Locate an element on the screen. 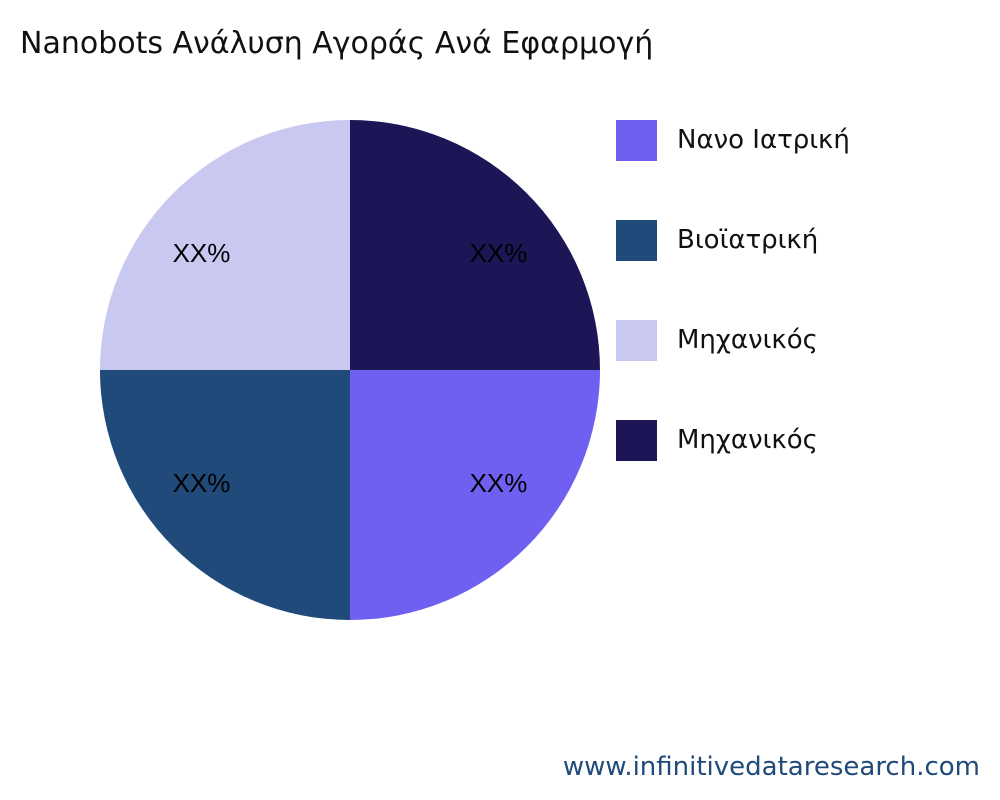 This screenshot has height=800, width=1000. legend-item-nano-medicine: Νανο Ιατρική is located at coordinates (733, 140).